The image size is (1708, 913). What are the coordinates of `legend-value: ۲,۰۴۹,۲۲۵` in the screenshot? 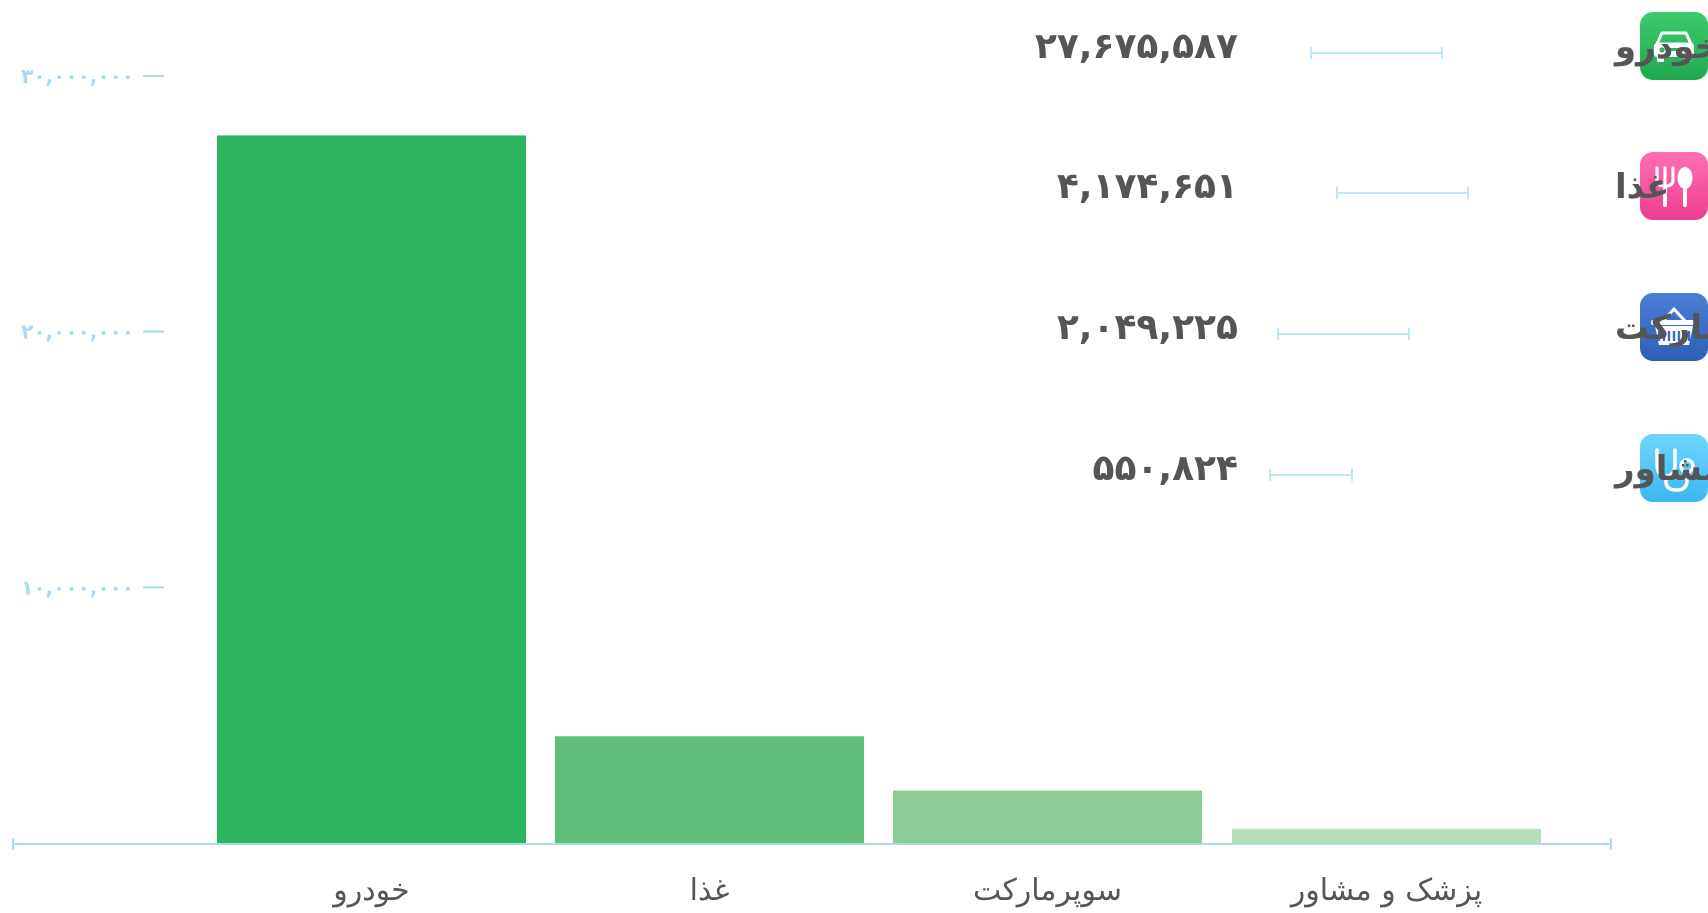 It's located at (1147, 327).